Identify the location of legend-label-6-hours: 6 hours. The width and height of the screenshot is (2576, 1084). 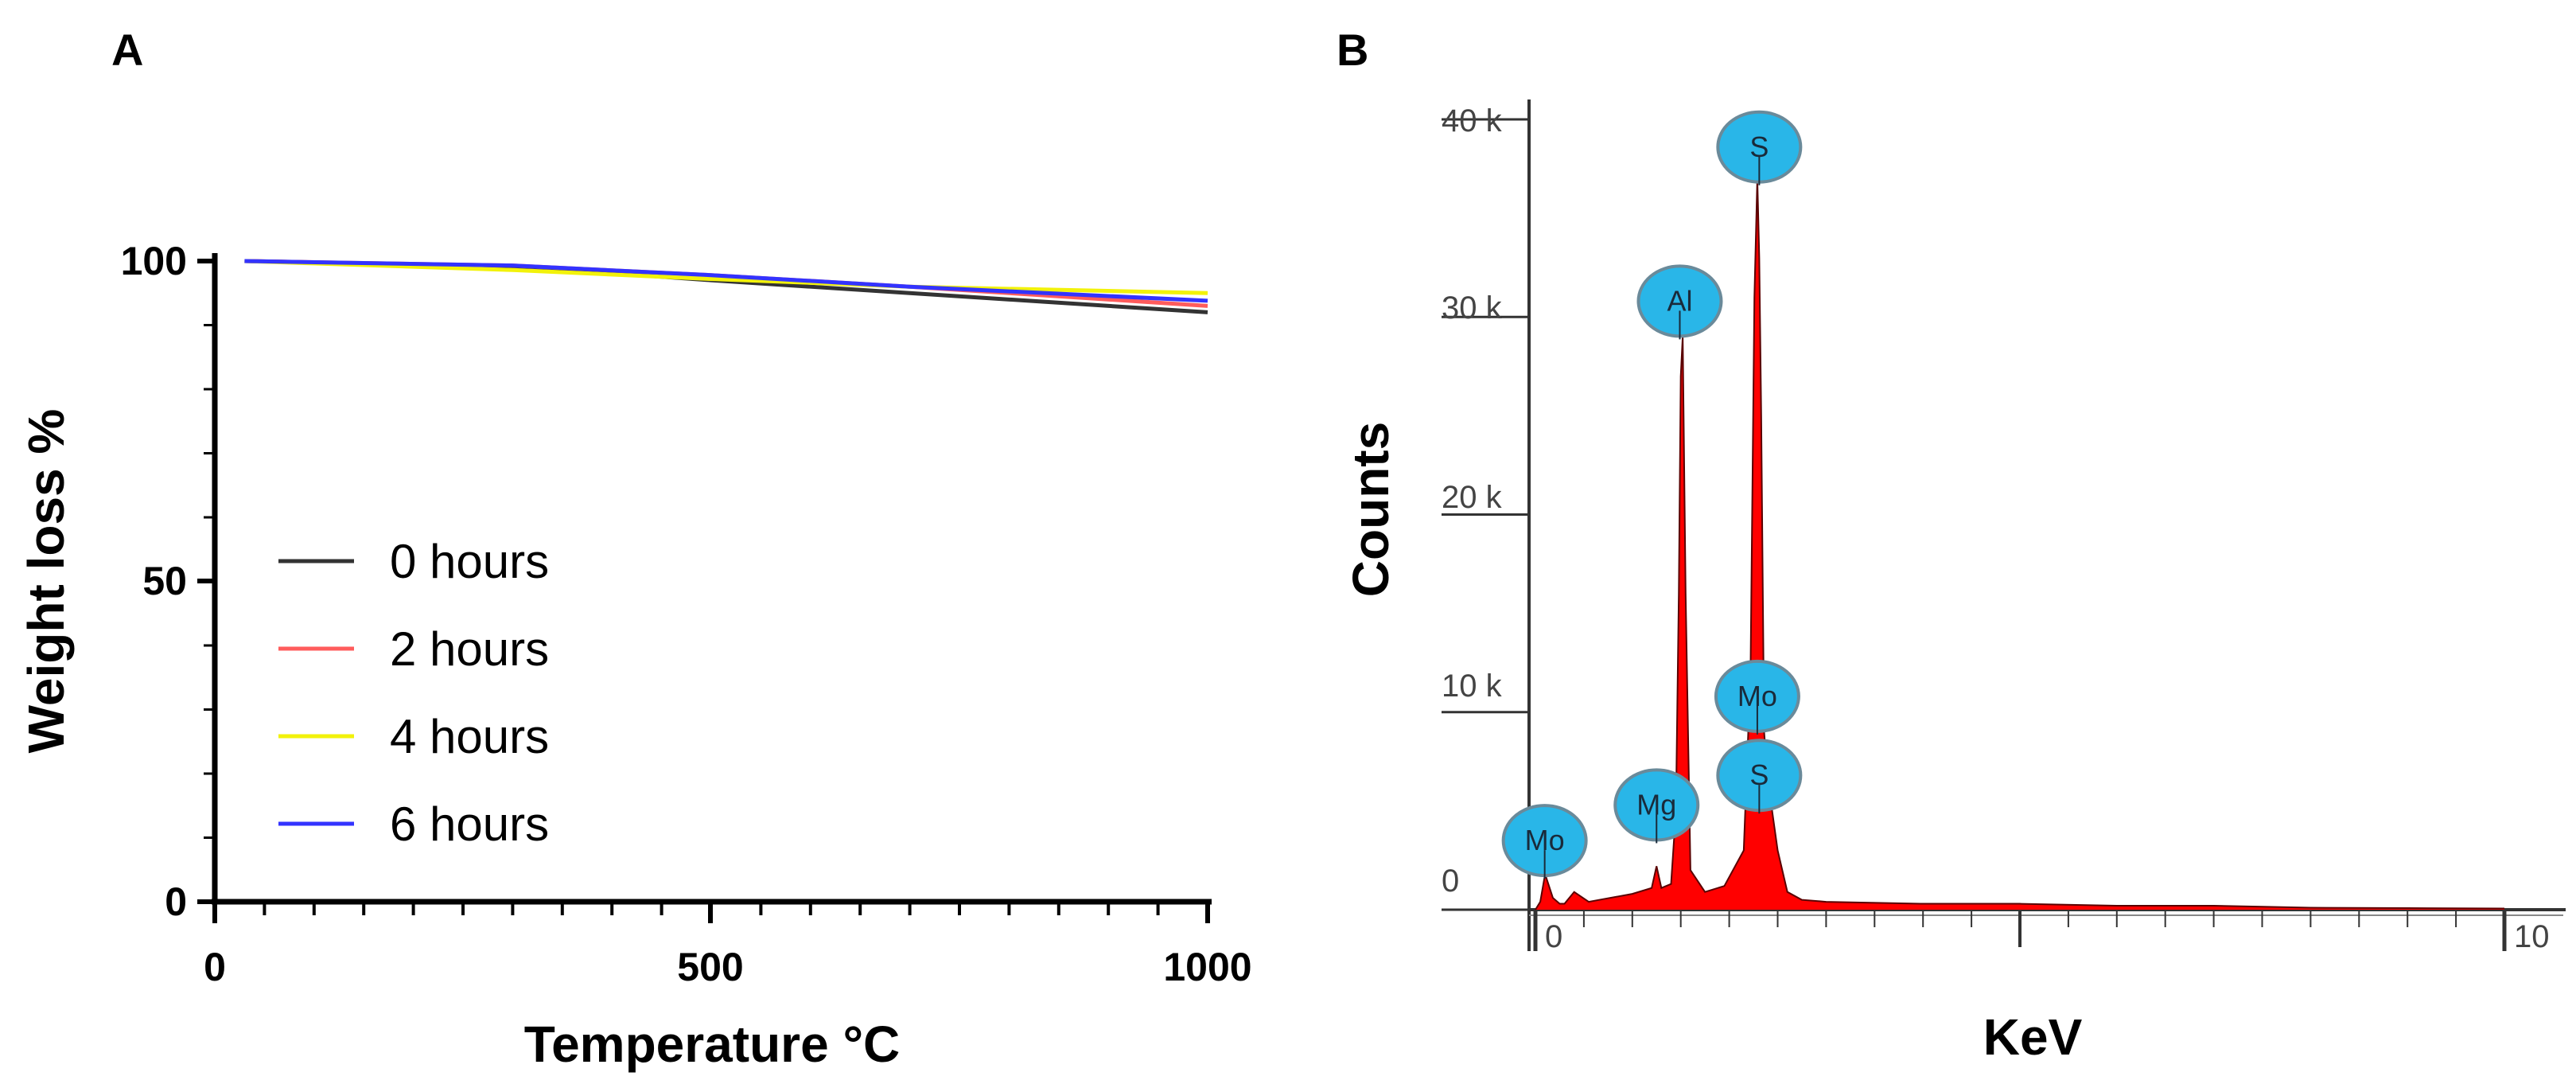
(470, 824).